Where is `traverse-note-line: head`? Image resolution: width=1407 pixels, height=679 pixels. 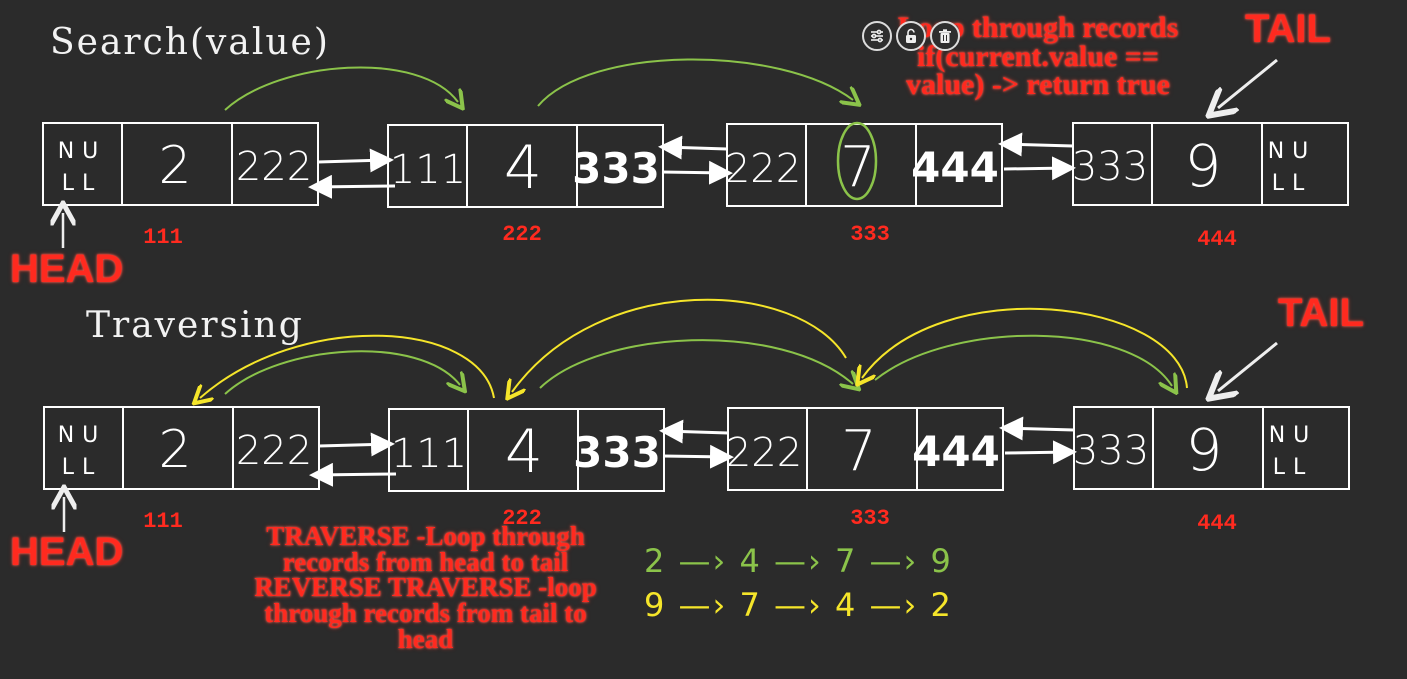 traverse-note-line: head is located at coordinates (425, 638).